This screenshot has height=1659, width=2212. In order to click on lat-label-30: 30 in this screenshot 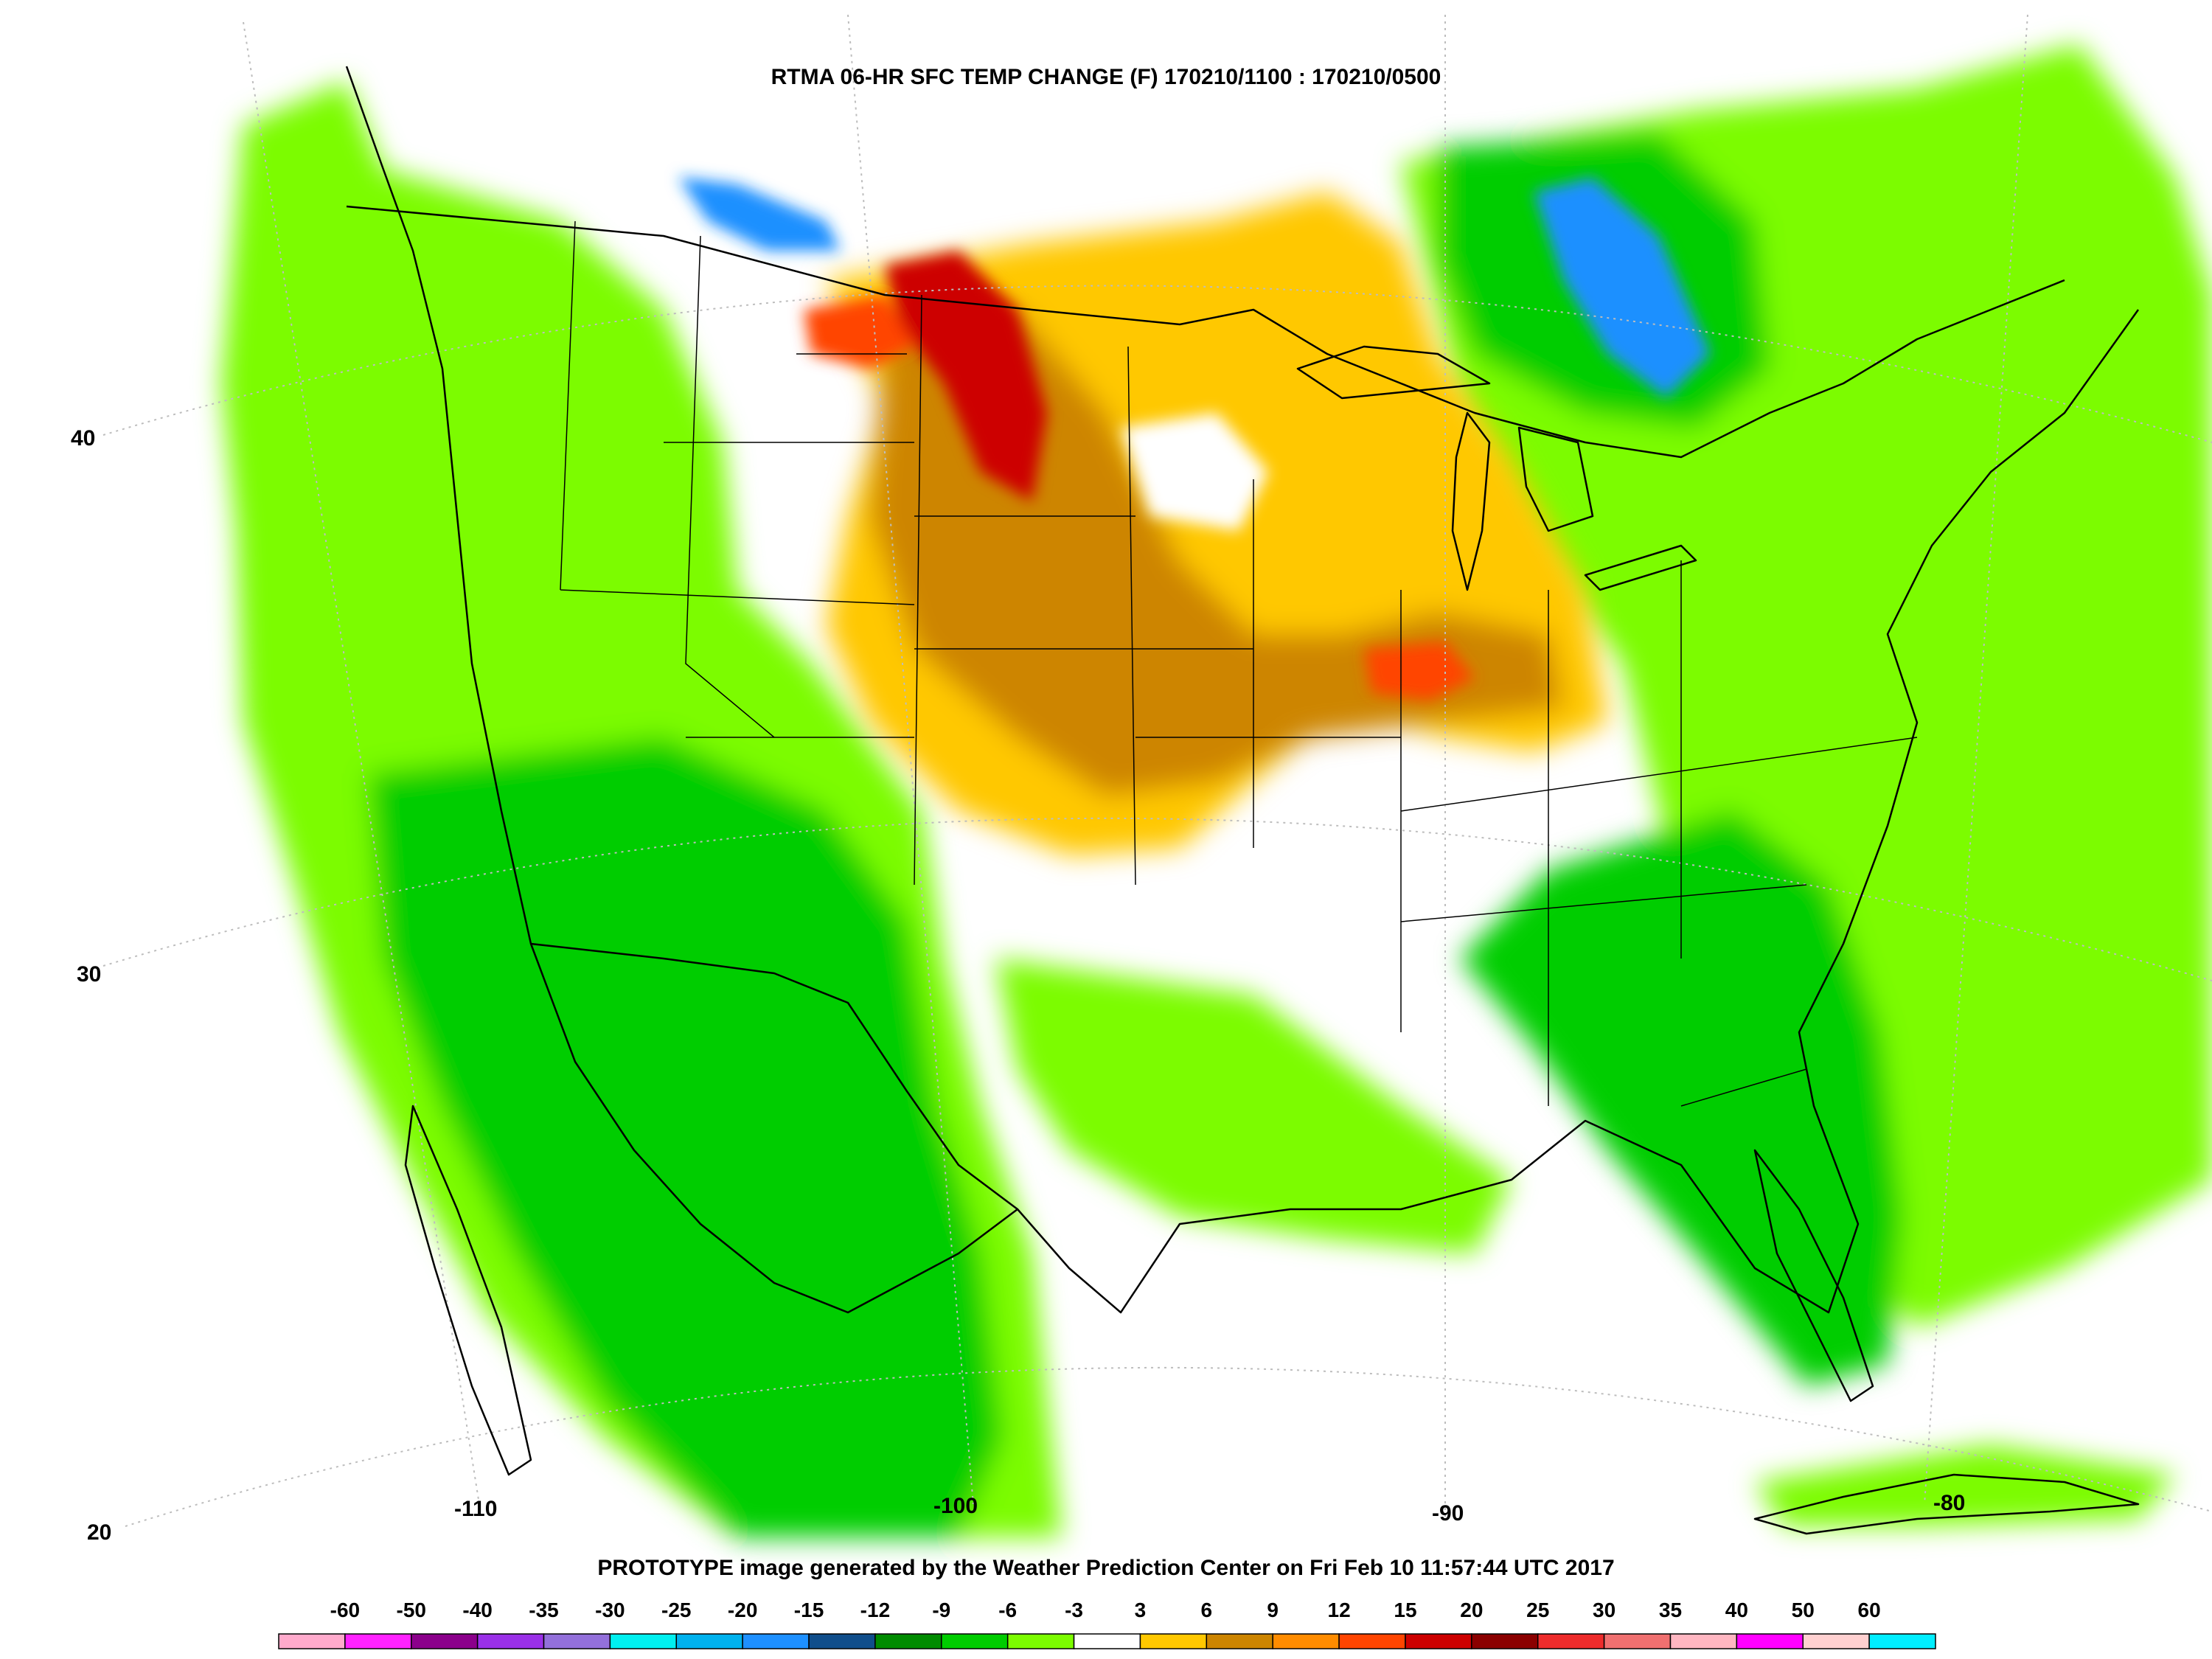, I will do `click(89, 974)`.